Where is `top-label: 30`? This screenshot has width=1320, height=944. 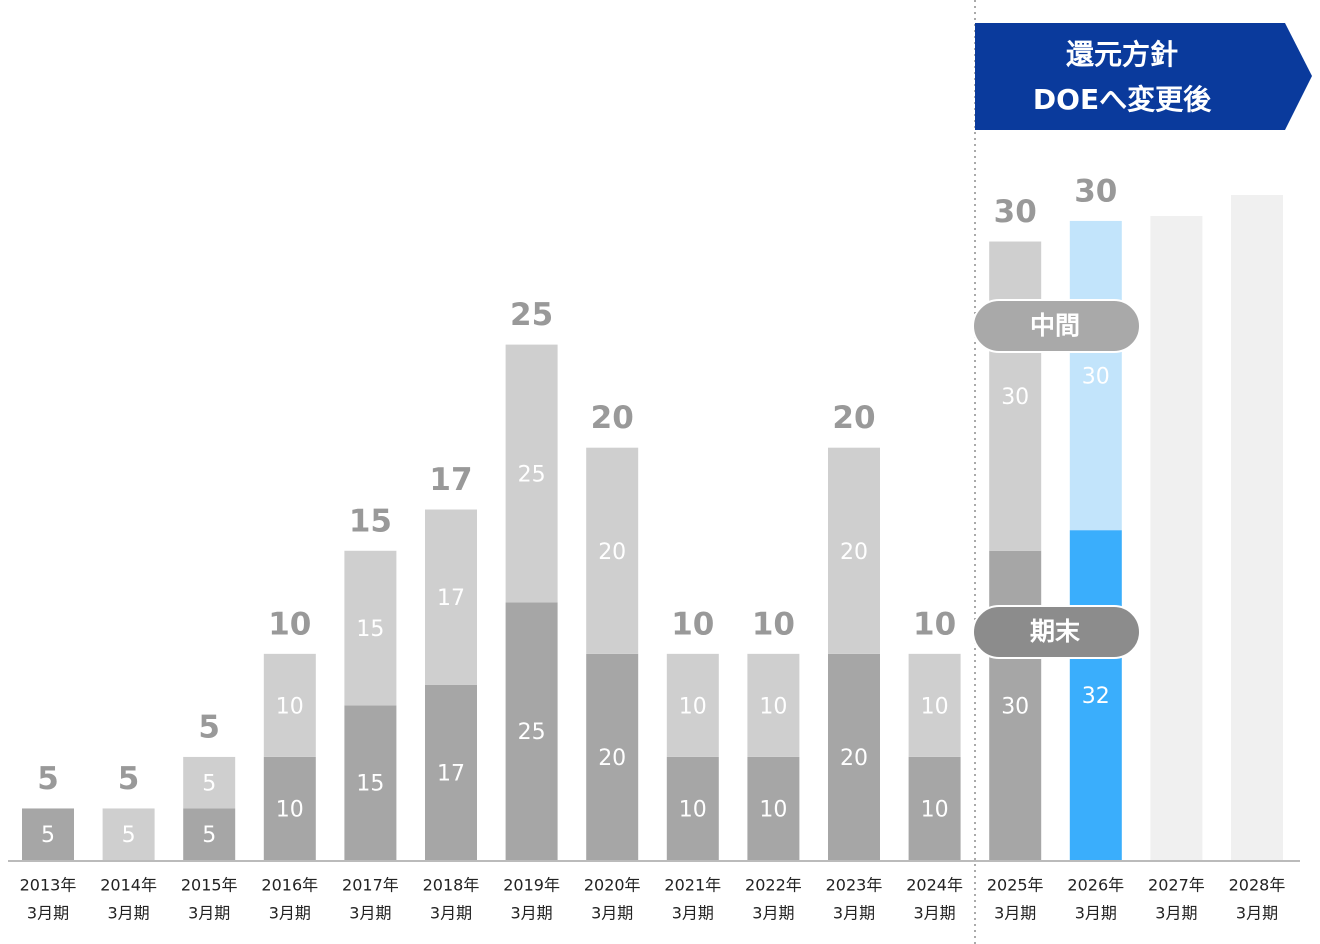
top-label: 30 is located at coordinates (1015, 212).